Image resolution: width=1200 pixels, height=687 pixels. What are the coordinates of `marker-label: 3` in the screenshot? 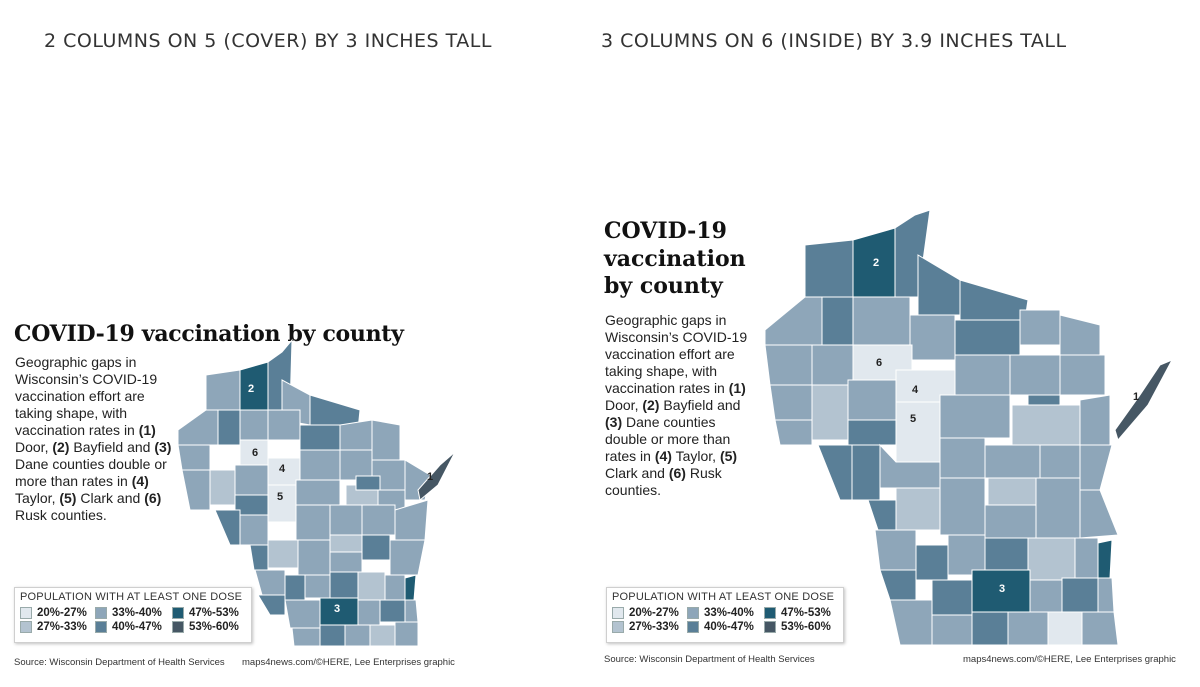 It's located at (337, 609).